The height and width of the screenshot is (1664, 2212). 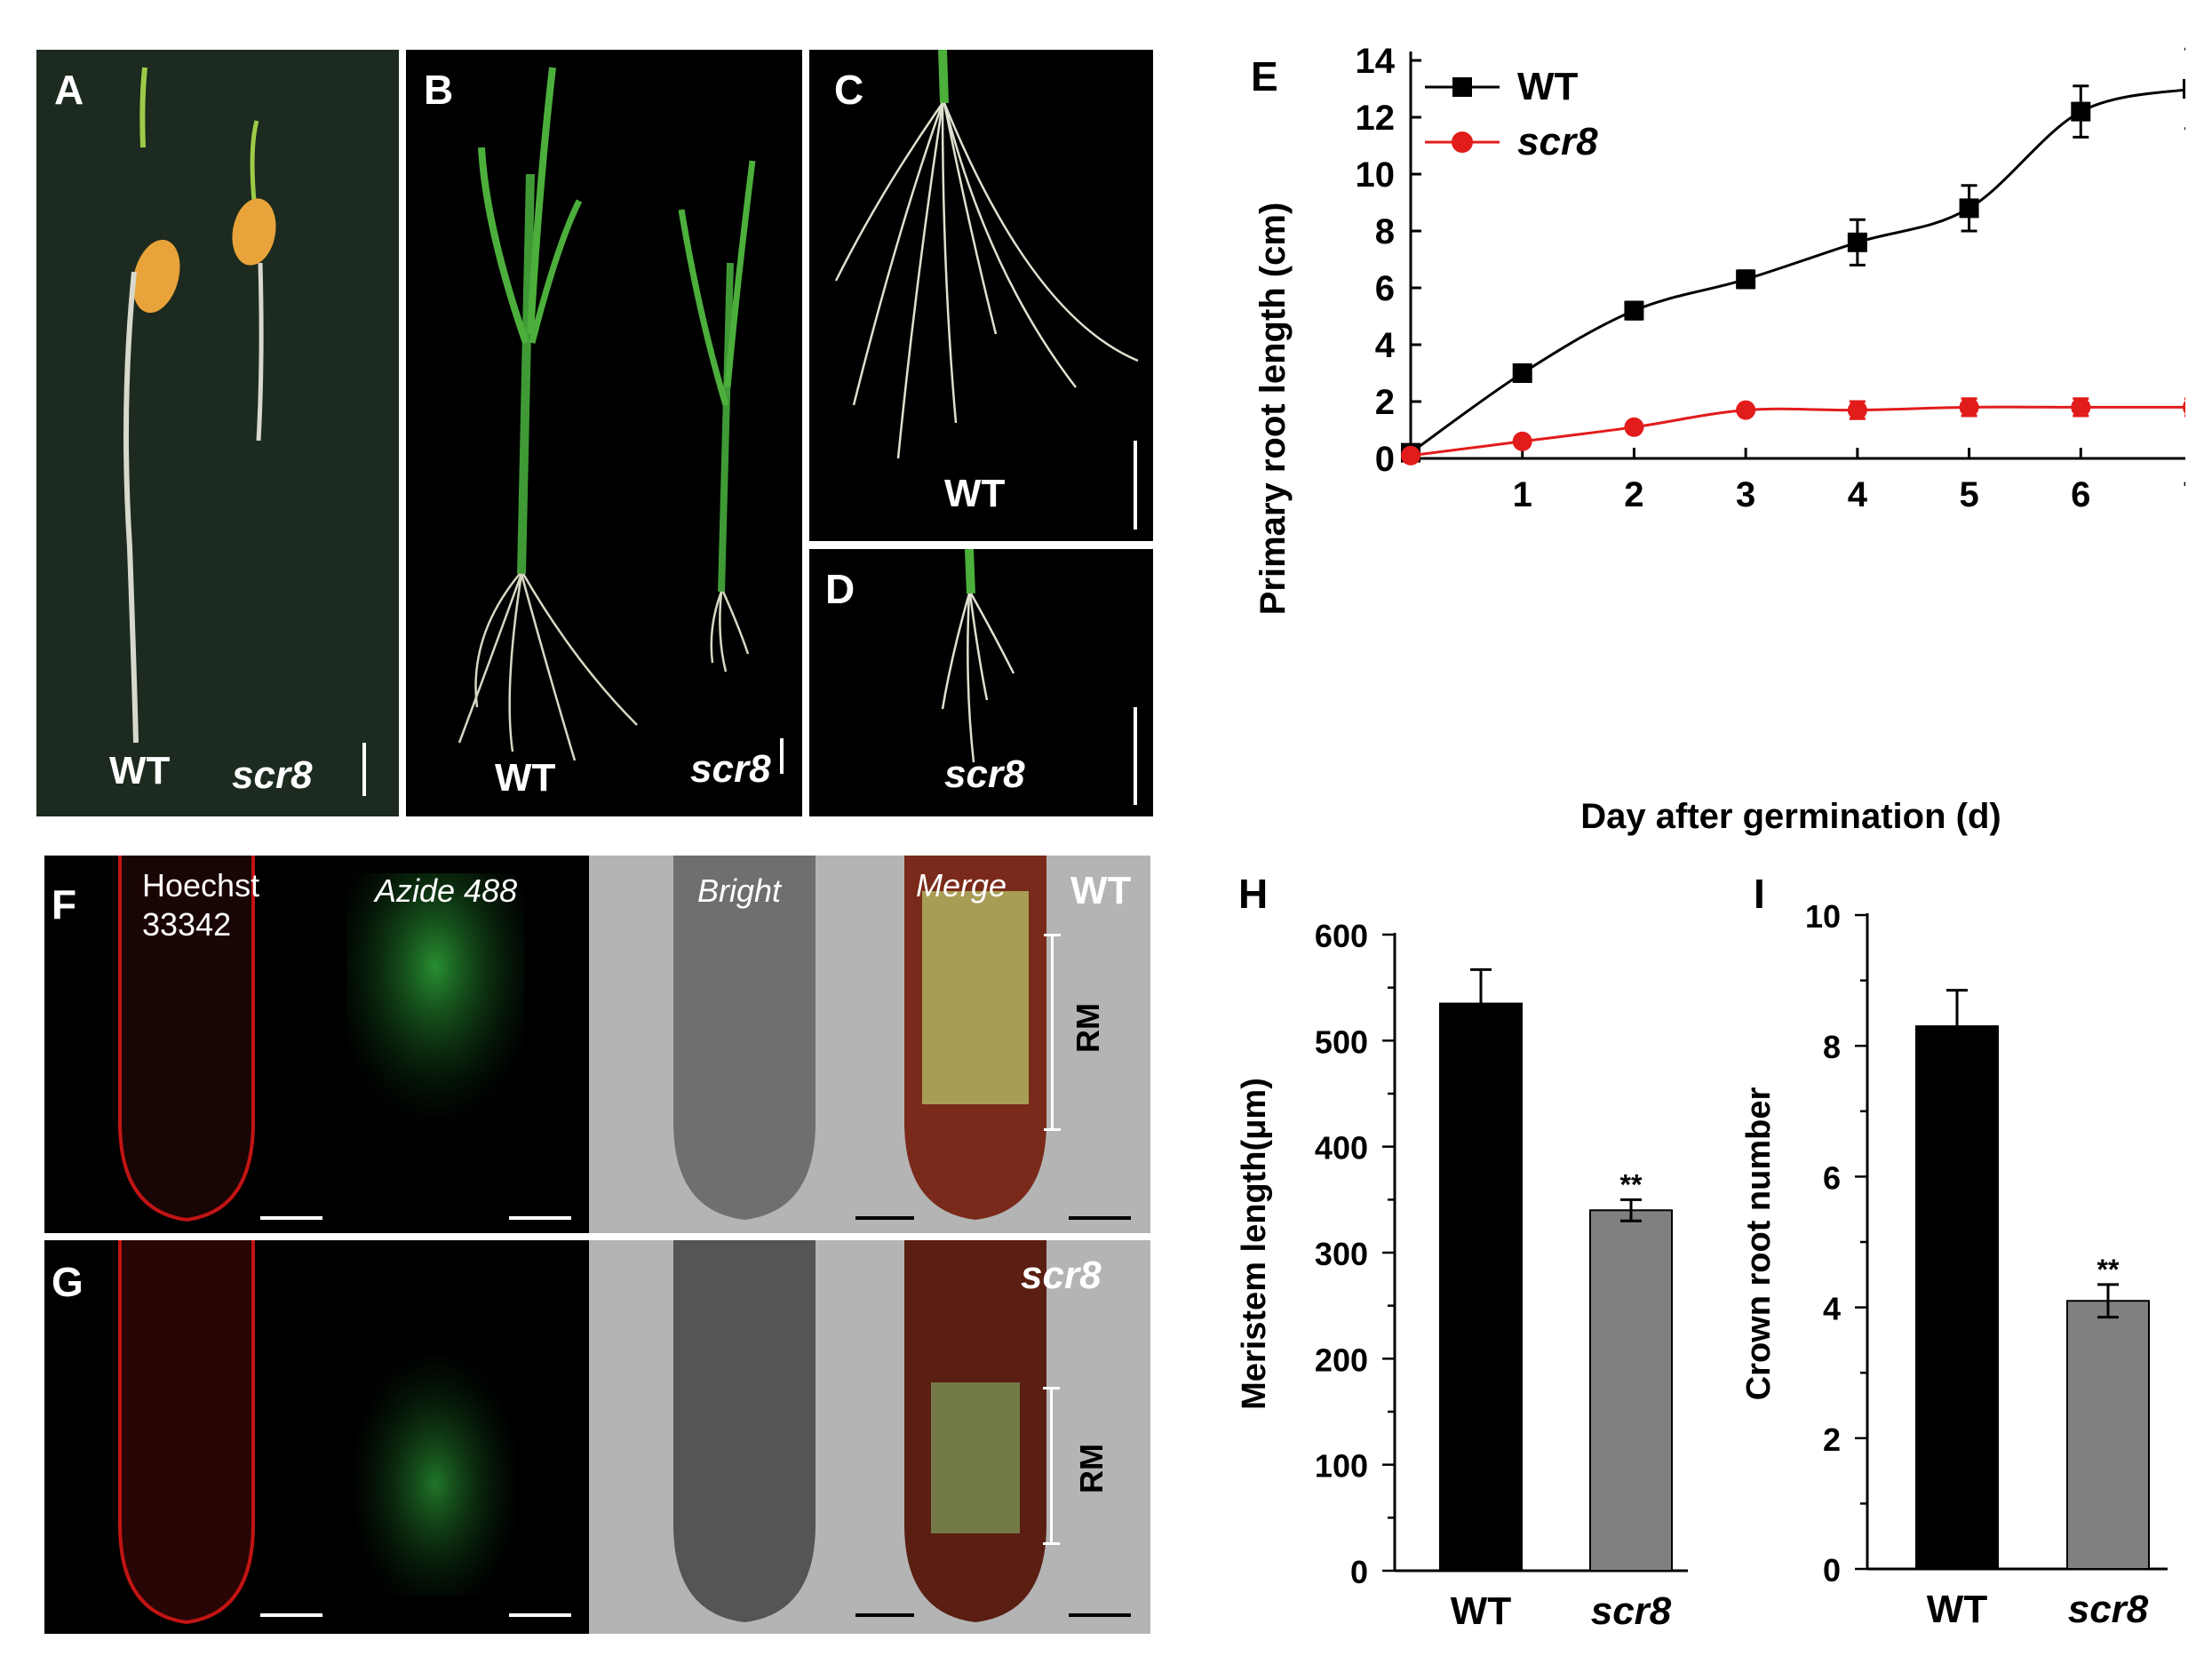 I want to click on panel-f-fluorescence: Hoechst 33342 Azide 488 F, so click(x=316, y=1044).